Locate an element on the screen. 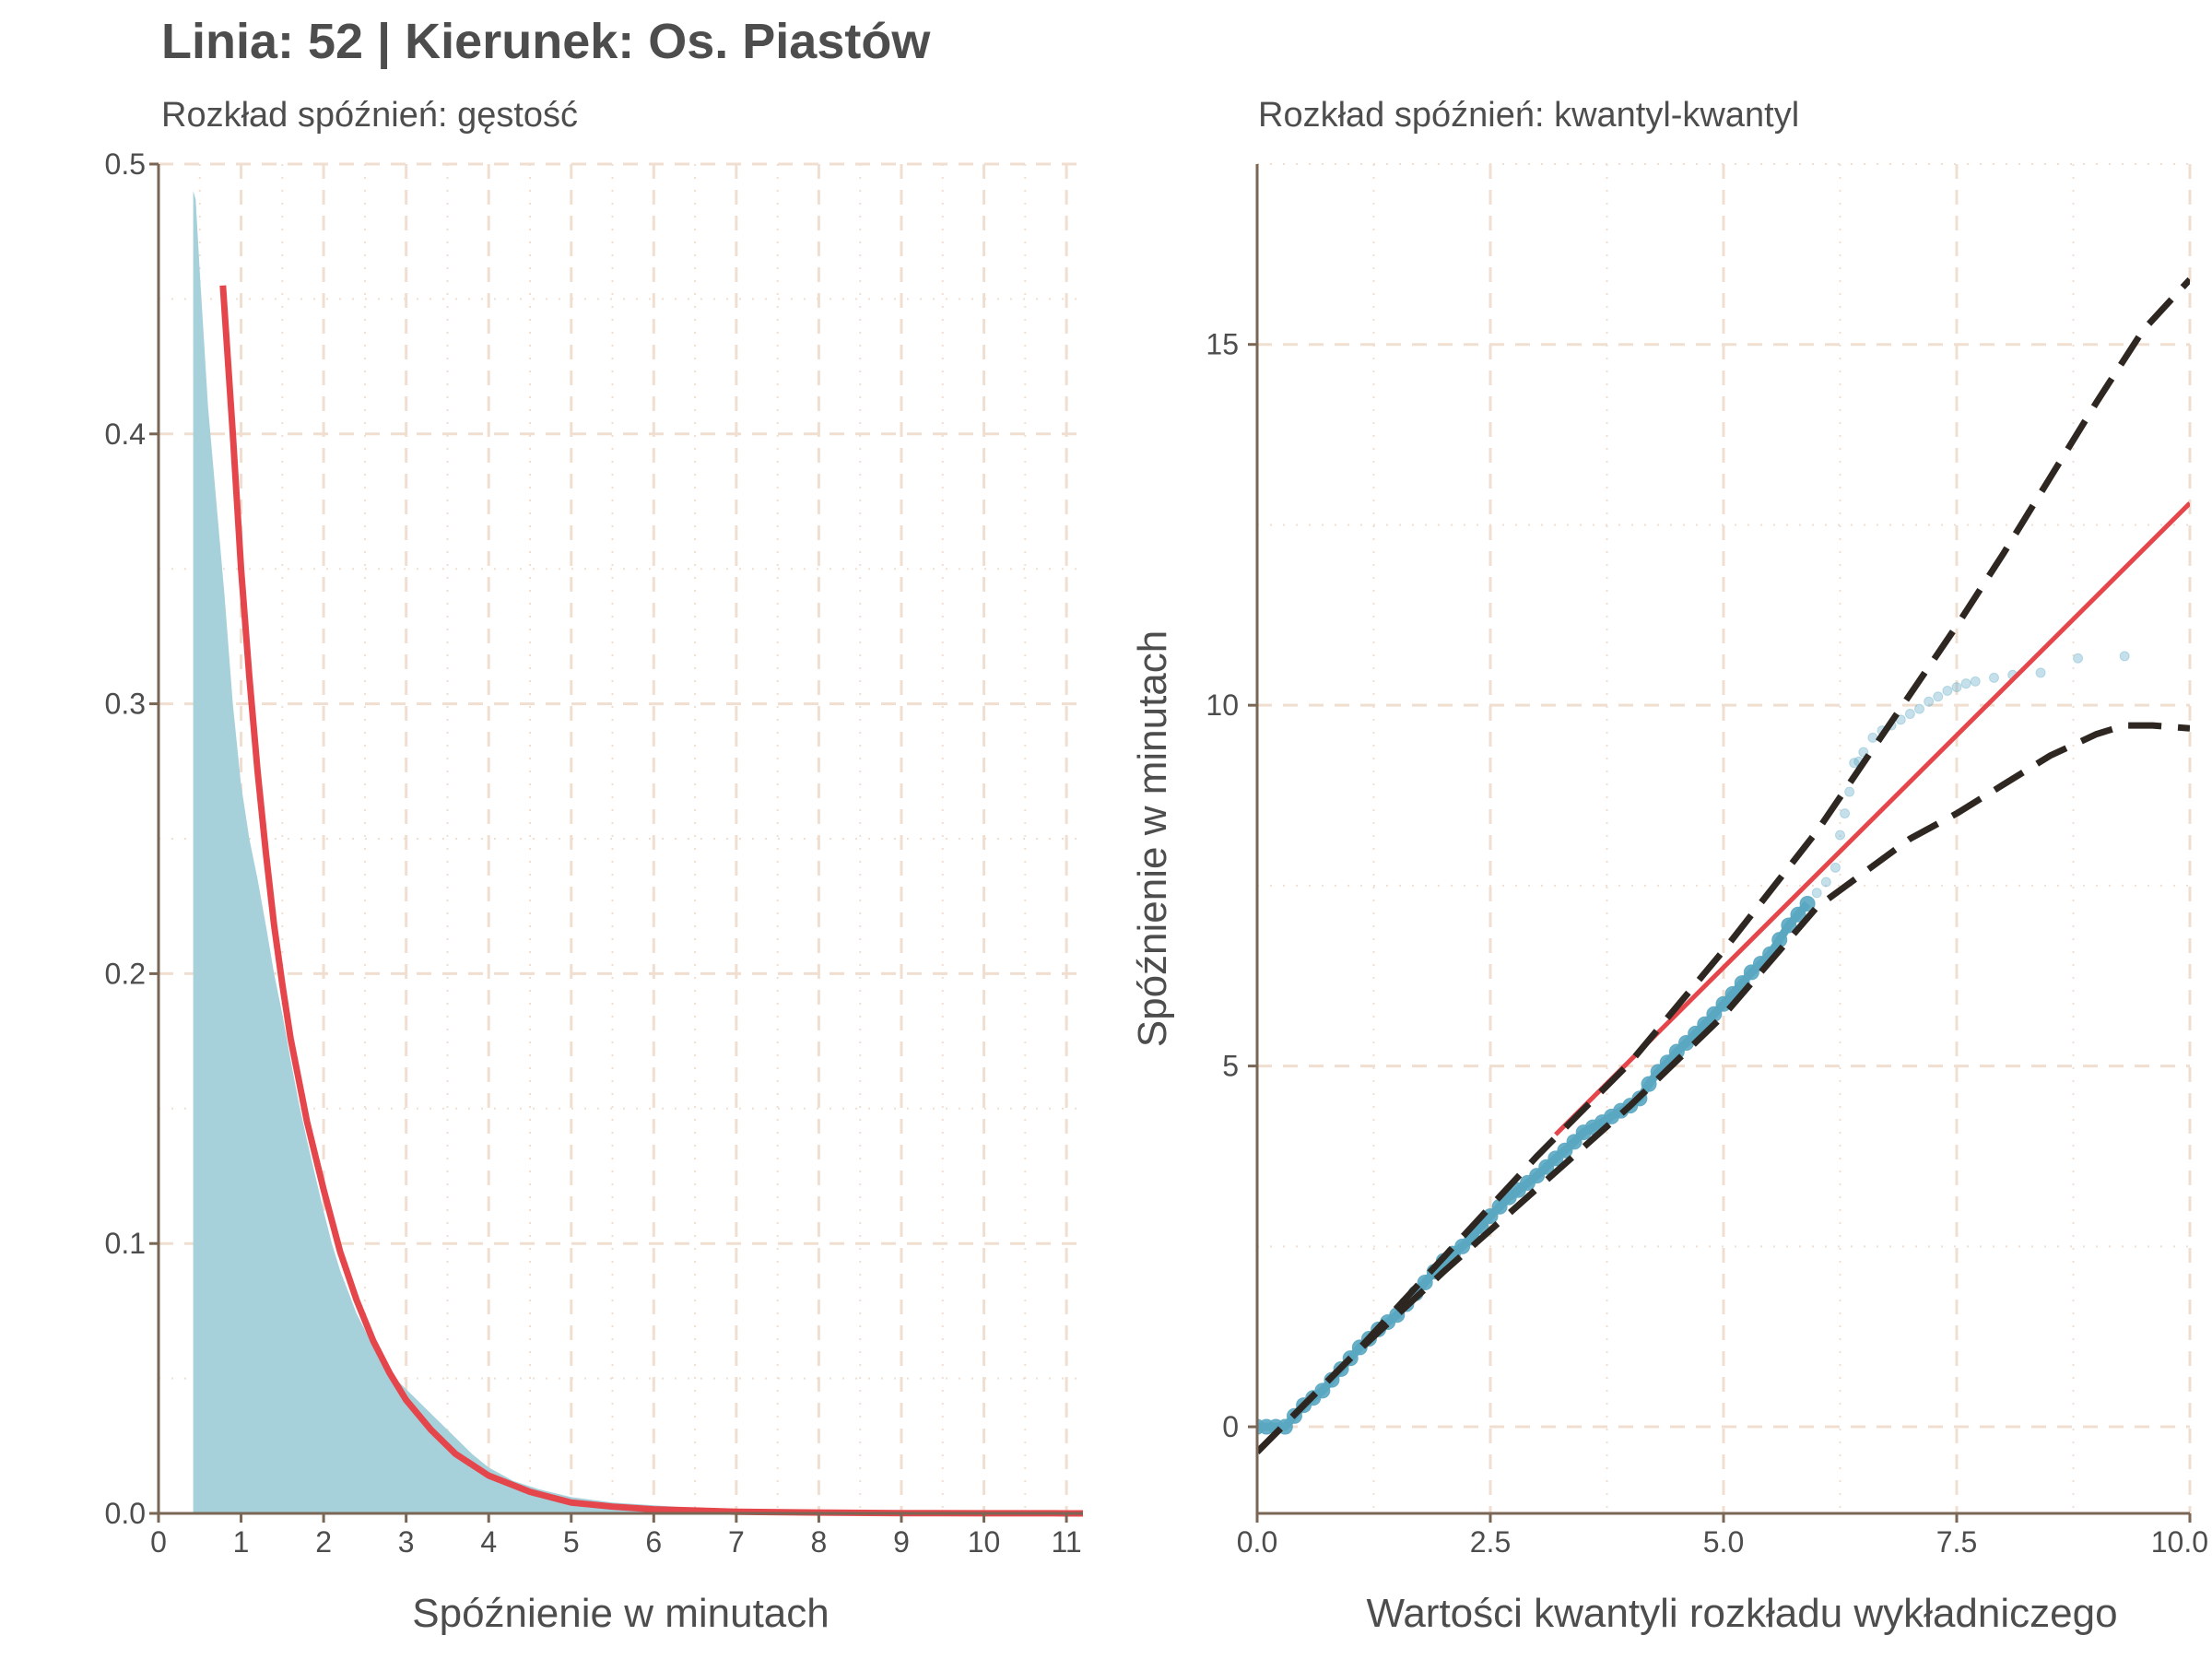 The width and height of the screenshot is (2212, 1659). qq-reference-line is located at coordinates (1872, 818).